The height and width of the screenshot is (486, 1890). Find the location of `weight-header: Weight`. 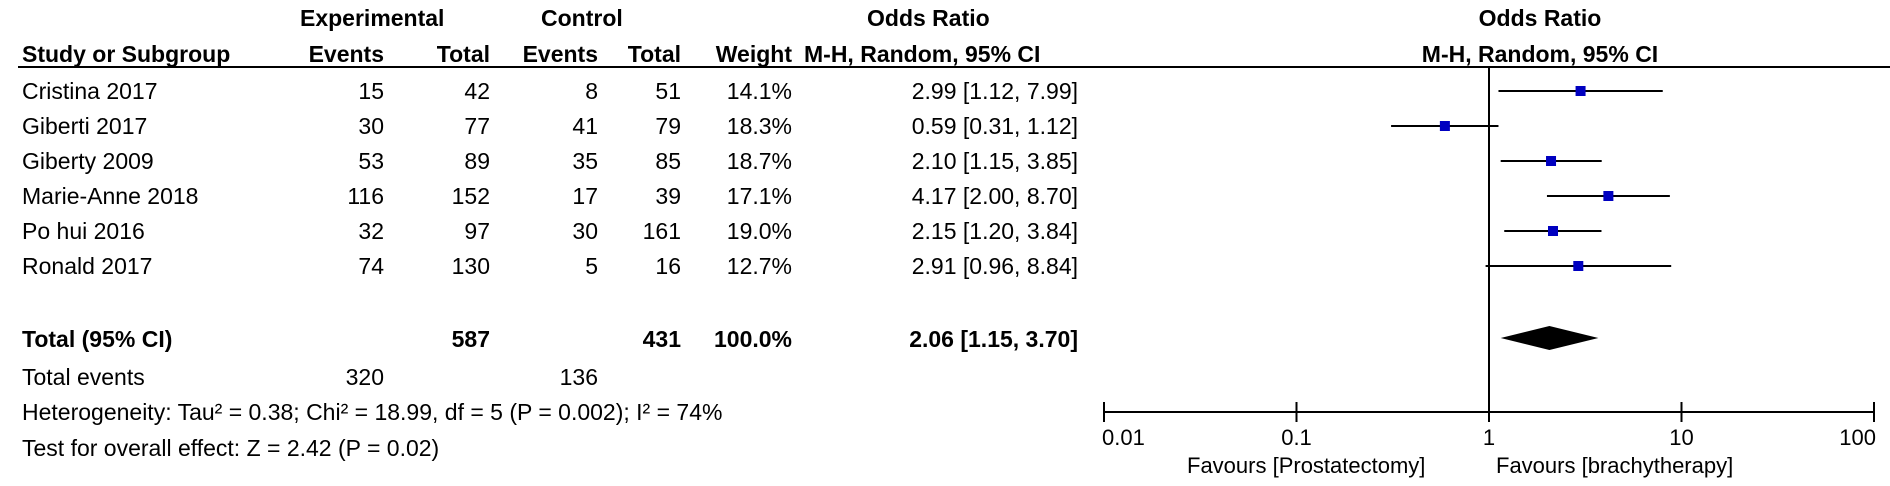

weight-header: Weight is located at coordinates (753, 54).